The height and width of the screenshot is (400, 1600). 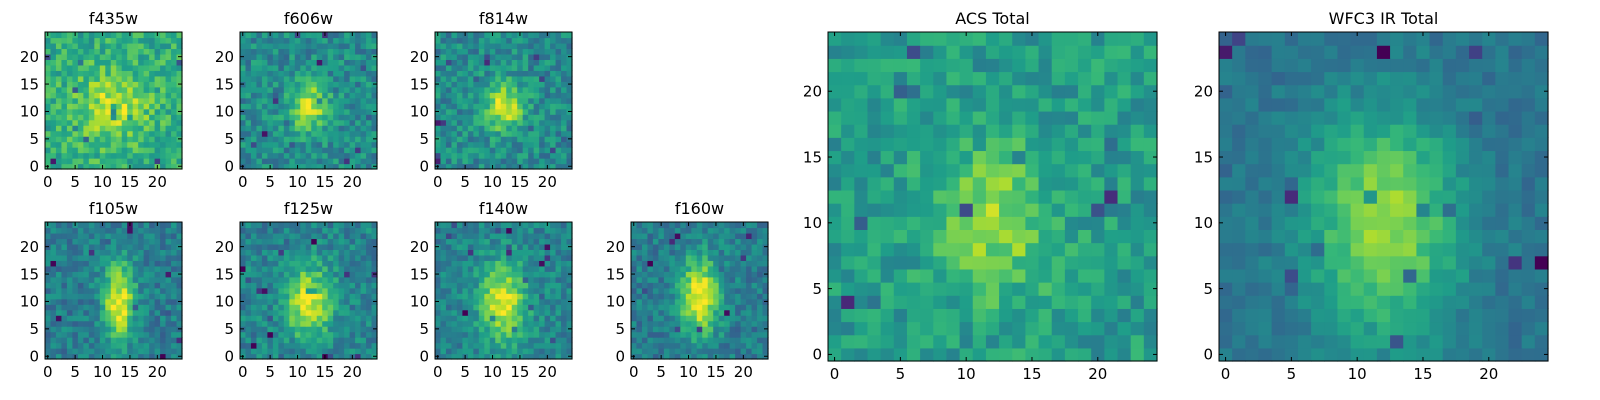 What do you see at coordinates (438, 372) in the screenshot?
I see `x-tick-label: 0` at bounding box center [438, 372].